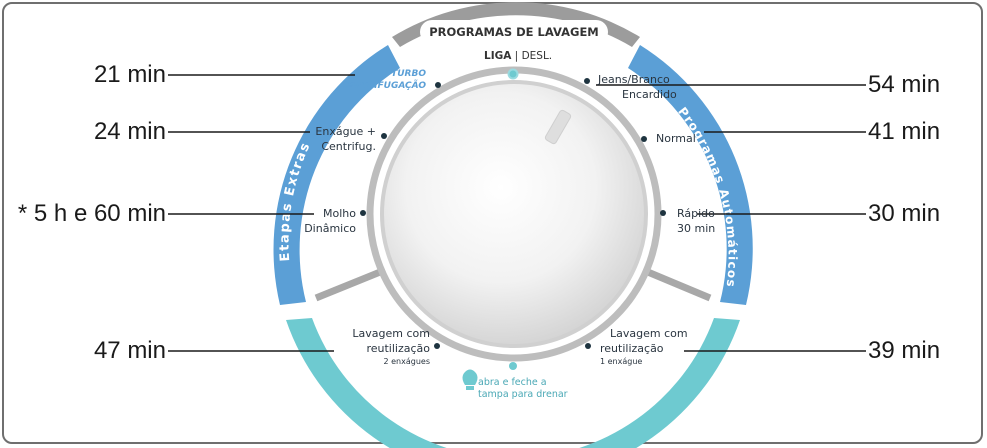 This screenshot has width=987, height=448. Describe the element at coordinates (514, 32) in the screenshot. I see `programs-title: PROGRAMAS DE LAVAGEM` at that location.